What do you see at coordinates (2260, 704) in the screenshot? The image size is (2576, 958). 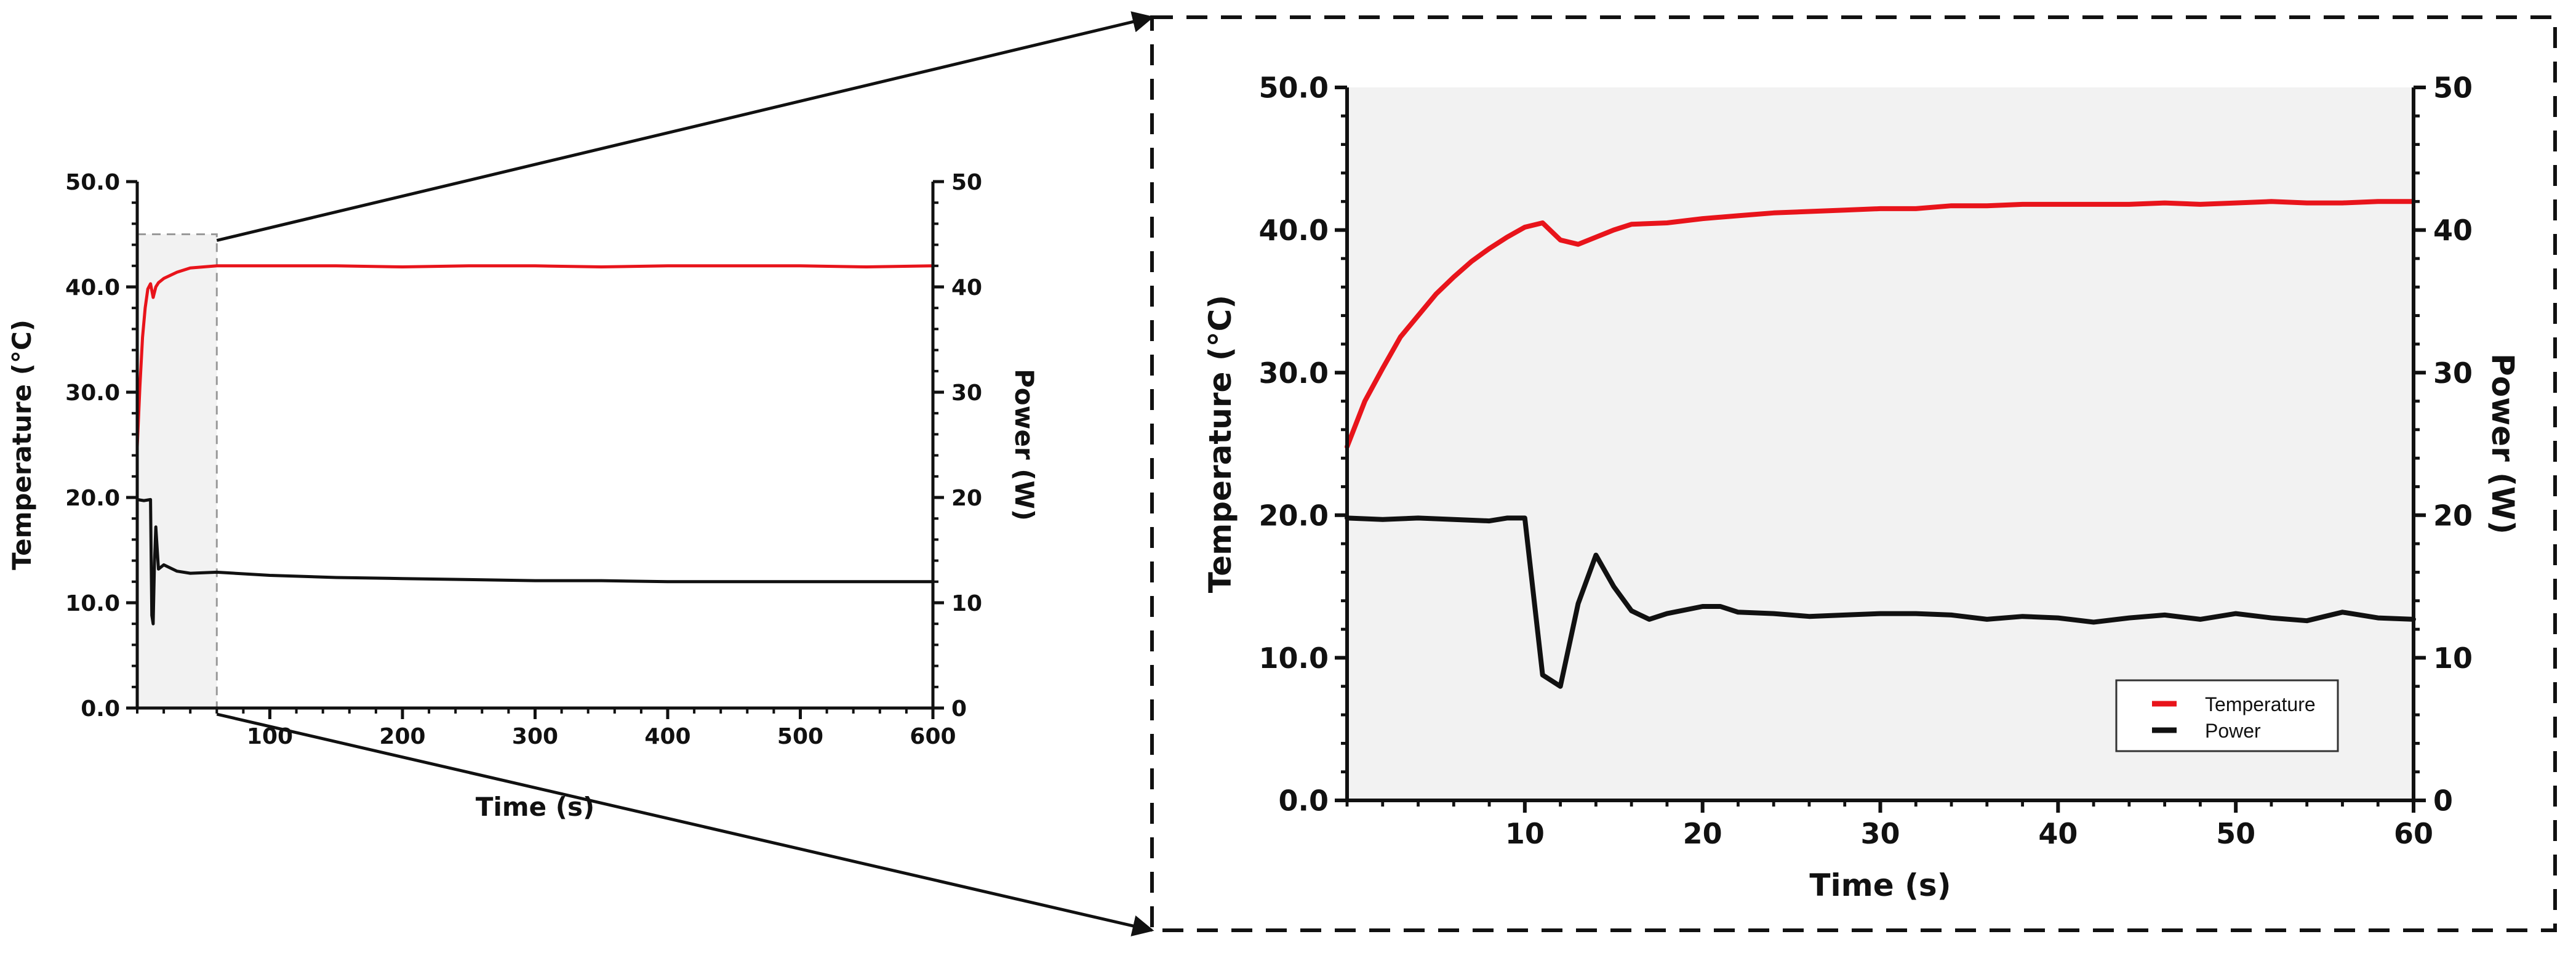 I see `legend-label-temperature: Temperature` at bounding box center [2260, 704].